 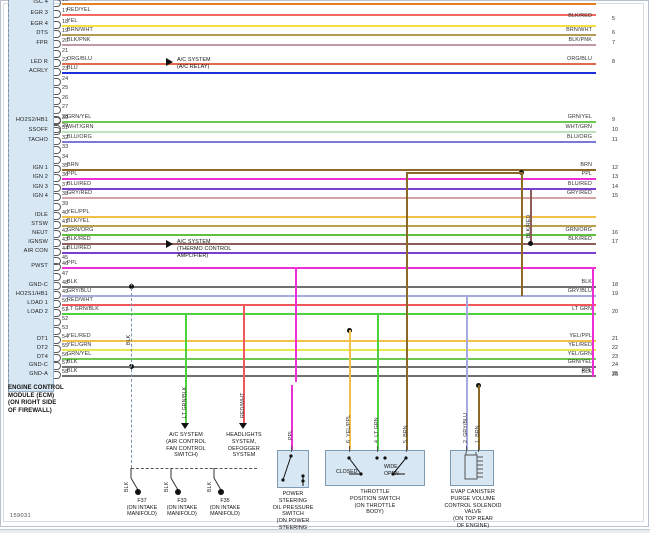 What do you see at coordinates (142, 501) in the screenshot?
I see `gnd-line: F37` at bounding box center [142, 501].